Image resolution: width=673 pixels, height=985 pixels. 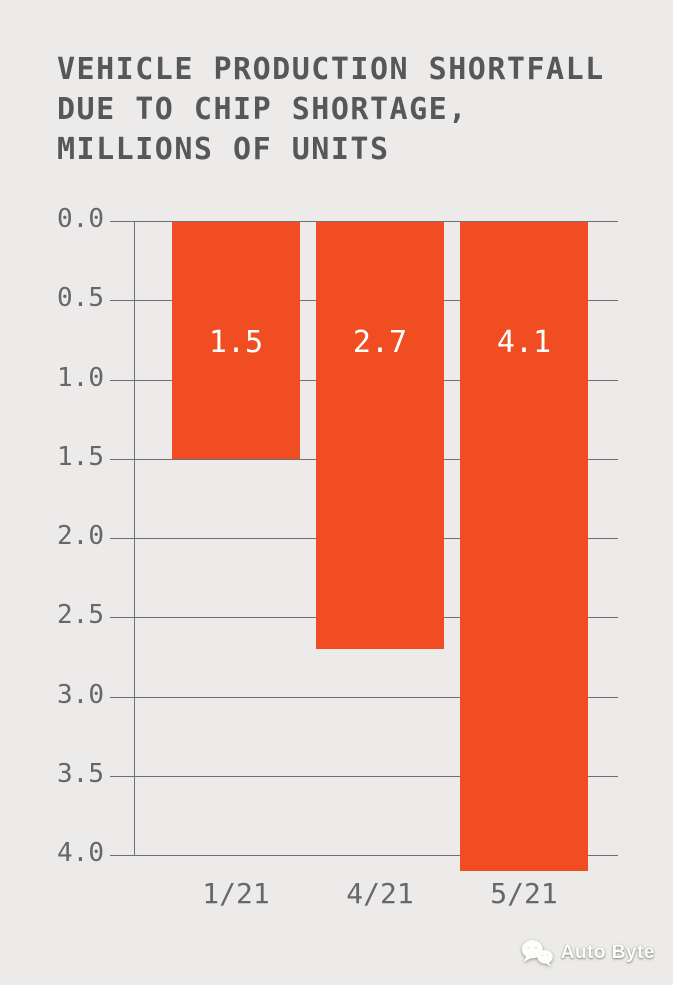 What do you see at coordinates (607, 952) in the screenshot?
I see `watermark-label: Auto Byte` at bounding box center [607, 952].